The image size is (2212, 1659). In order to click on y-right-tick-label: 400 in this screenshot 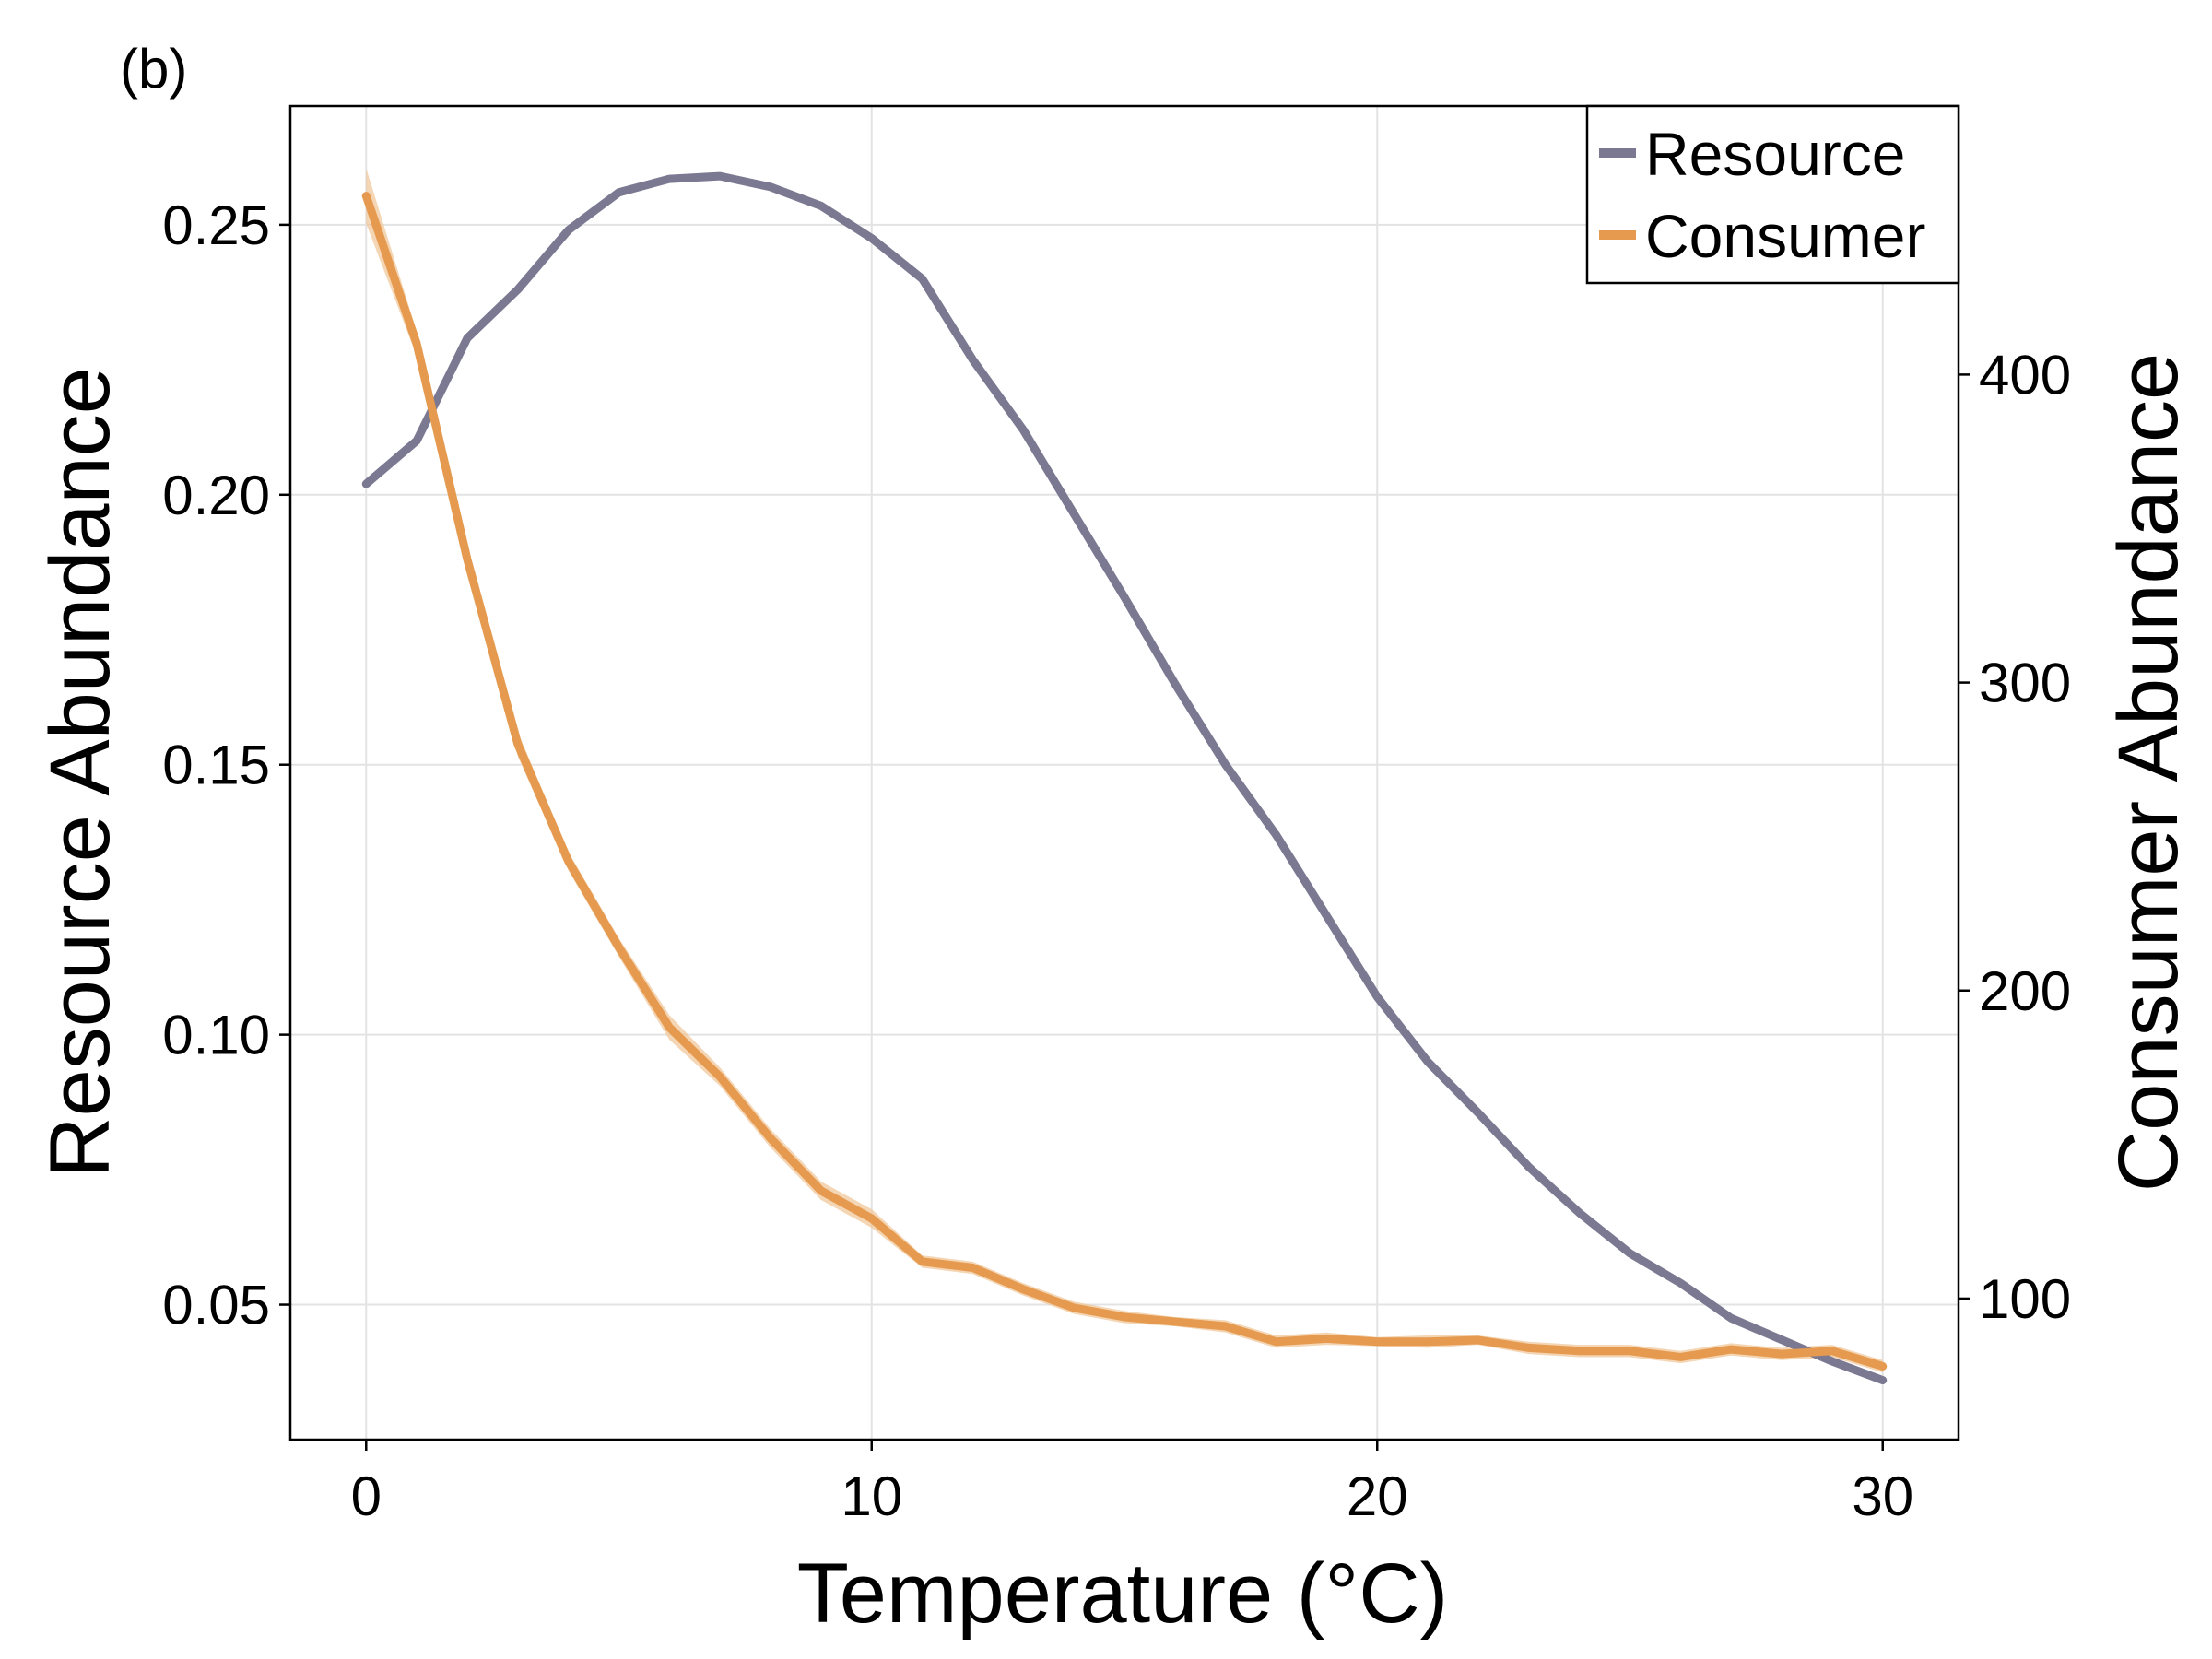, I will do `click(2025, 375)`.